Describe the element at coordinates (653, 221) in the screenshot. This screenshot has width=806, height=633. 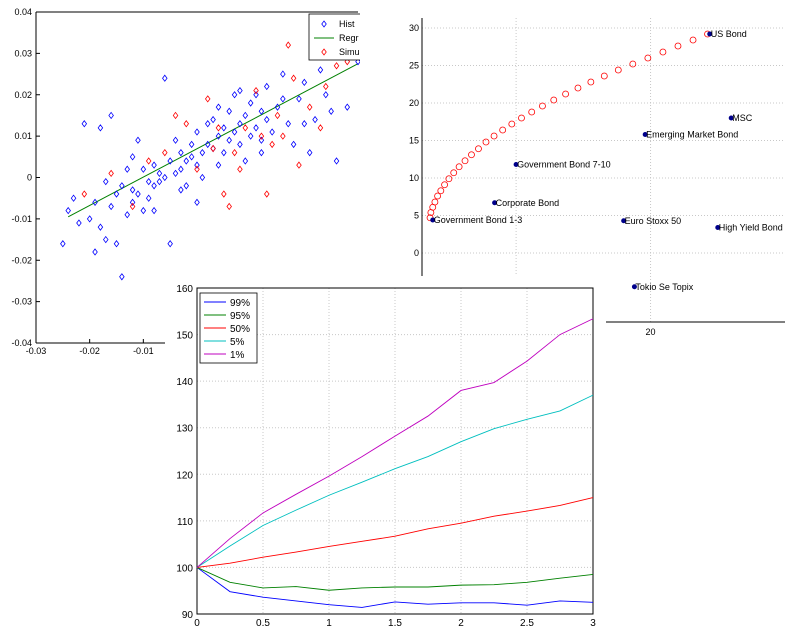
I see `asset-label: Euro Stoxx 50` at that location.